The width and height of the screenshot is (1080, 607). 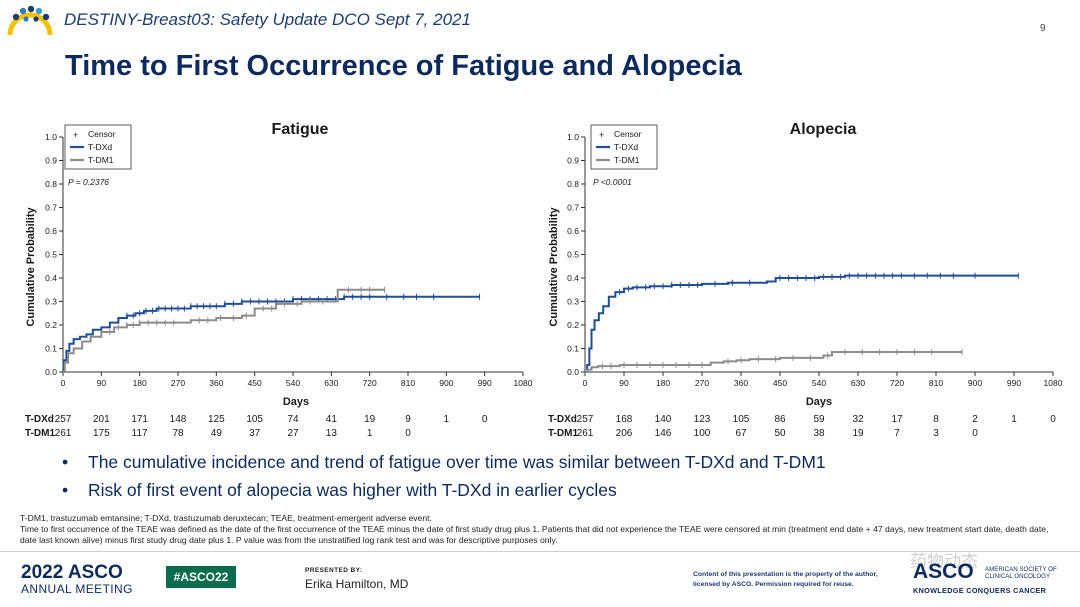 What do you see at coordinates (485, 383) in the screenshot?
I see `fatigue-x-tick-label: 990` at bounding box center [485, 383].